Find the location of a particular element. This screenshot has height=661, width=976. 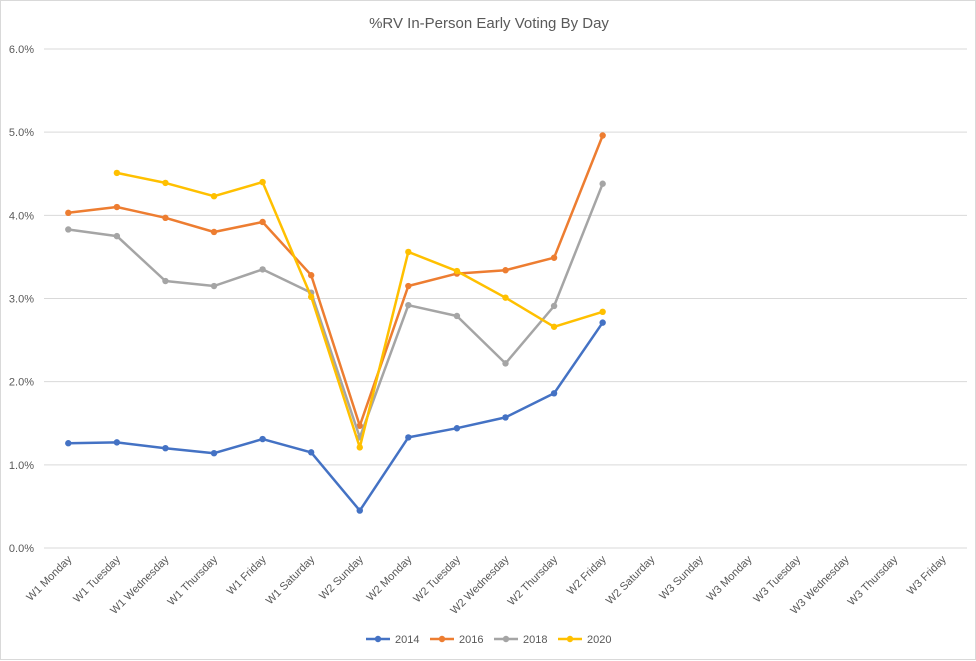

x-tick-label: W3 Thursday is located at coordinates (873, 580).